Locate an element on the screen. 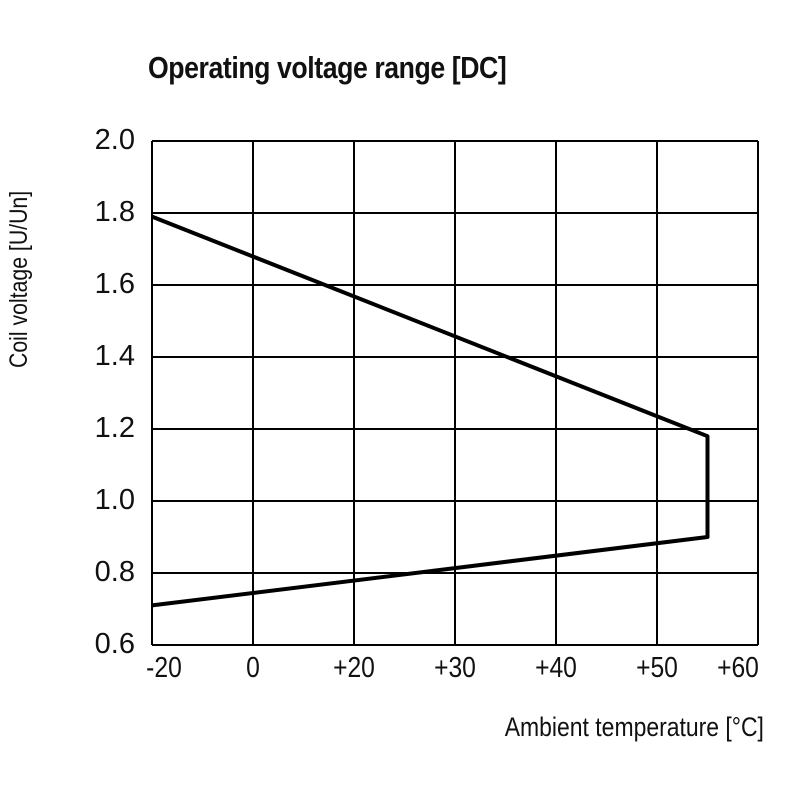 This screenshot has width=800, height=800. x-tick-label: +30 is located at coordinates (455, 668).